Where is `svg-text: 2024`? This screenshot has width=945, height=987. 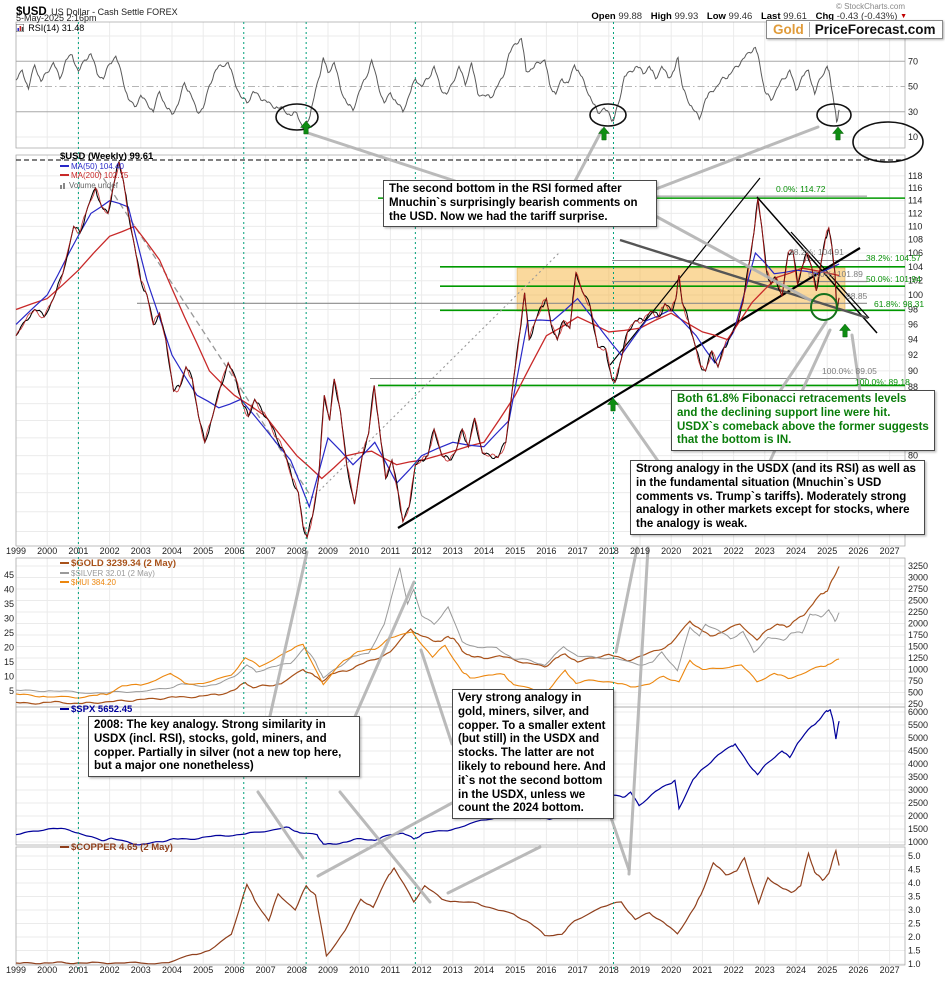
svg-text: 2024 is located at coordinates (796, 551).